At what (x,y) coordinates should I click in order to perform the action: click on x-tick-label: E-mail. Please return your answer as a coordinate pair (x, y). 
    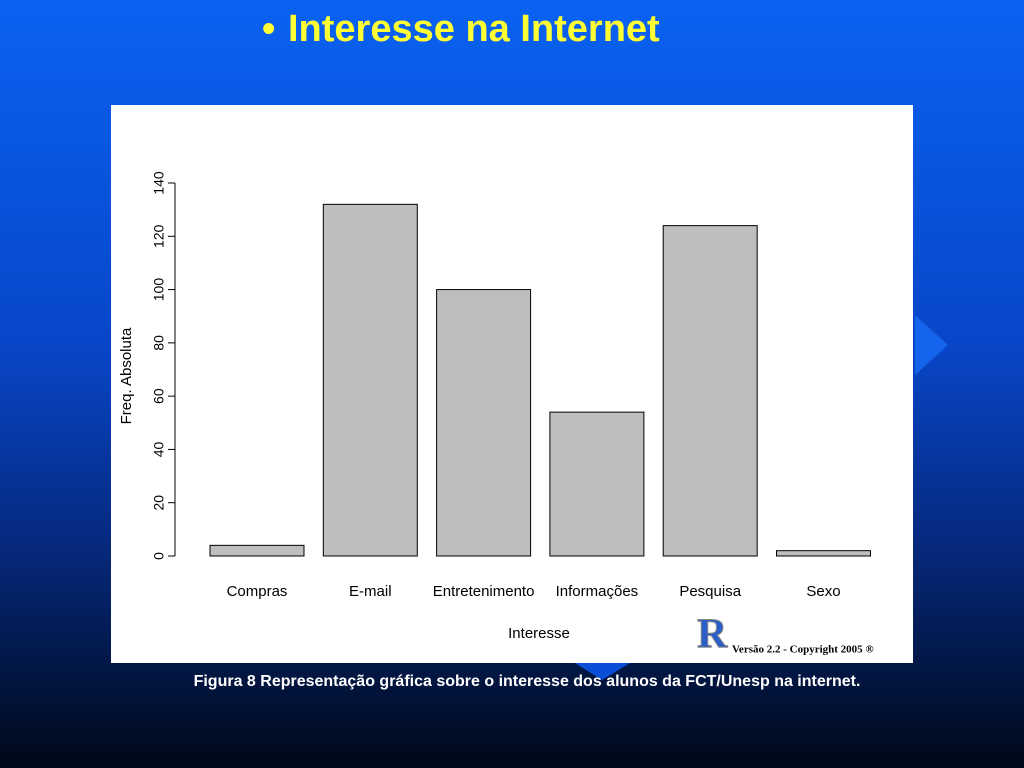
    Looking at the image, I should click on (370, 591).